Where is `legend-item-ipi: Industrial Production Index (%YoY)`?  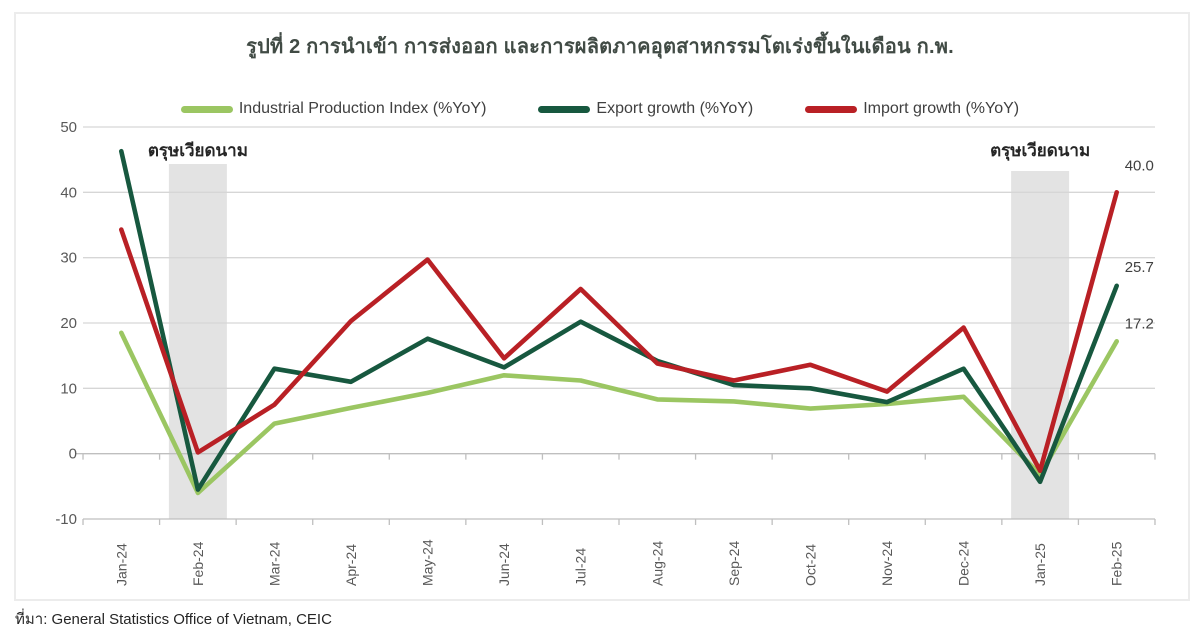 legend-item-ipi: Industrial Production Index (%YoY) is located at coordinates (333, 109).